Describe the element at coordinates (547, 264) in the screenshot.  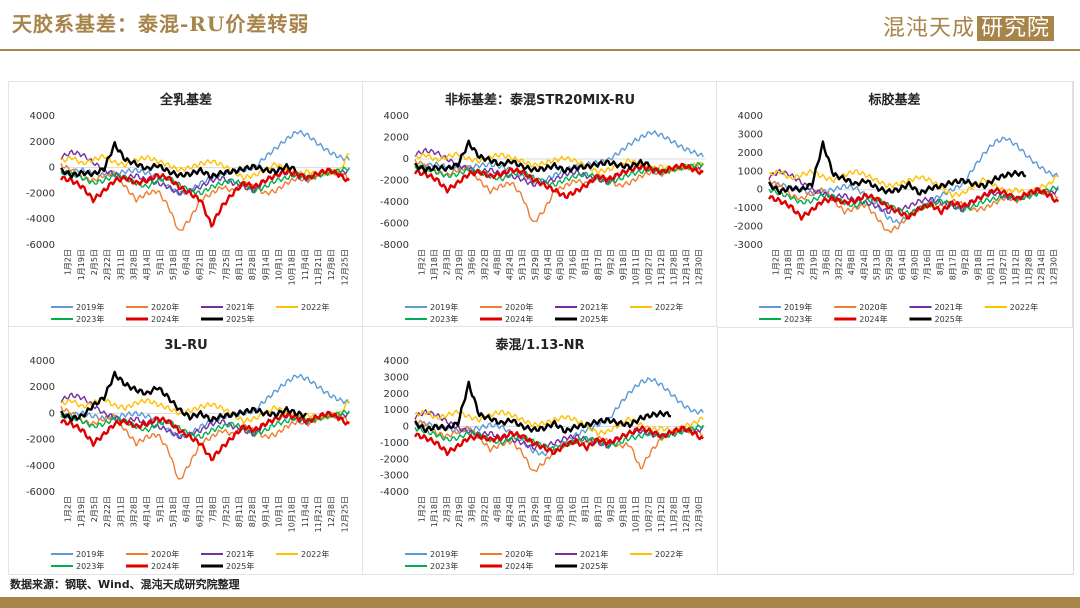
I see `x-tick-label: 6月14日` at that location.